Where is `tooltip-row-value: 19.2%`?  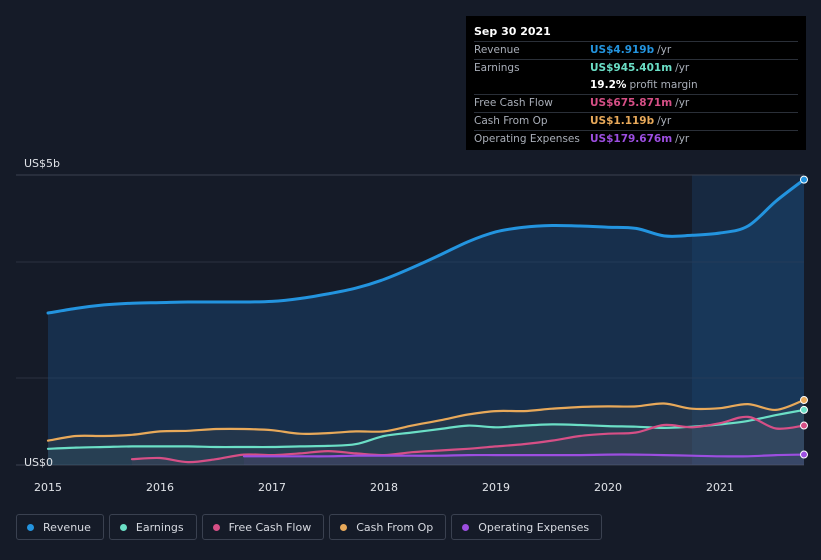 tooltip-row-value: 19.2% is located at coordinates (608, 85).